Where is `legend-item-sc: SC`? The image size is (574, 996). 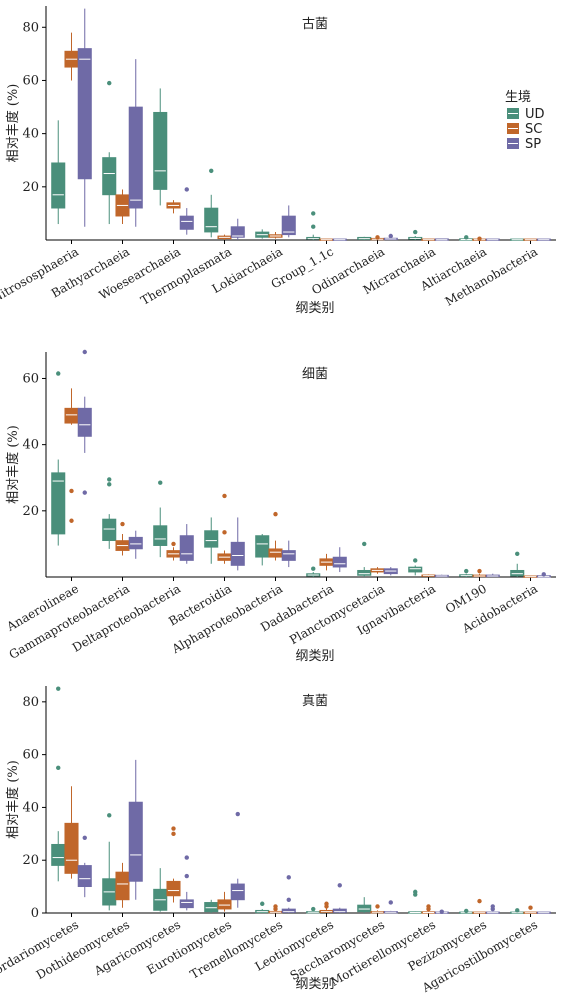 legend-item-sc: SC is located at coordinates (524, 129).